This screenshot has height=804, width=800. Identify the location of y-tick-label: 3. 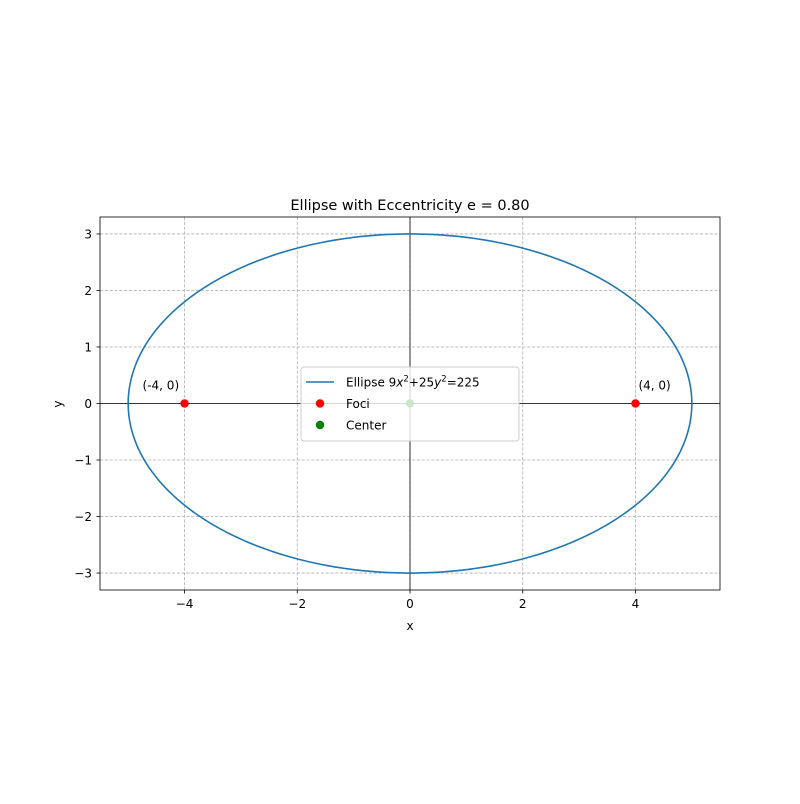
(88, 234).